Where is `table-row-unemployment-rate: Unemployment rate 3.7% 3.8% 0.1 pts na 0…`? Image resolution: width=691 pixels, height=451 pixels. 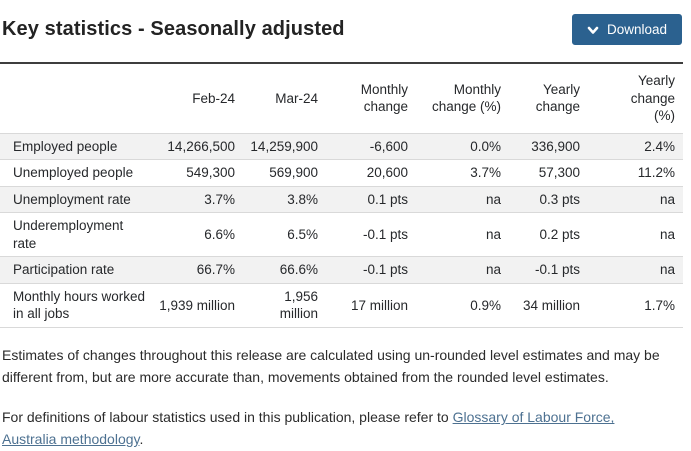 table-row-unemployment-rate: Unemployment rate 3.7% 3.8% 0.1 pts na 0… is located at coordinates (341, 199).